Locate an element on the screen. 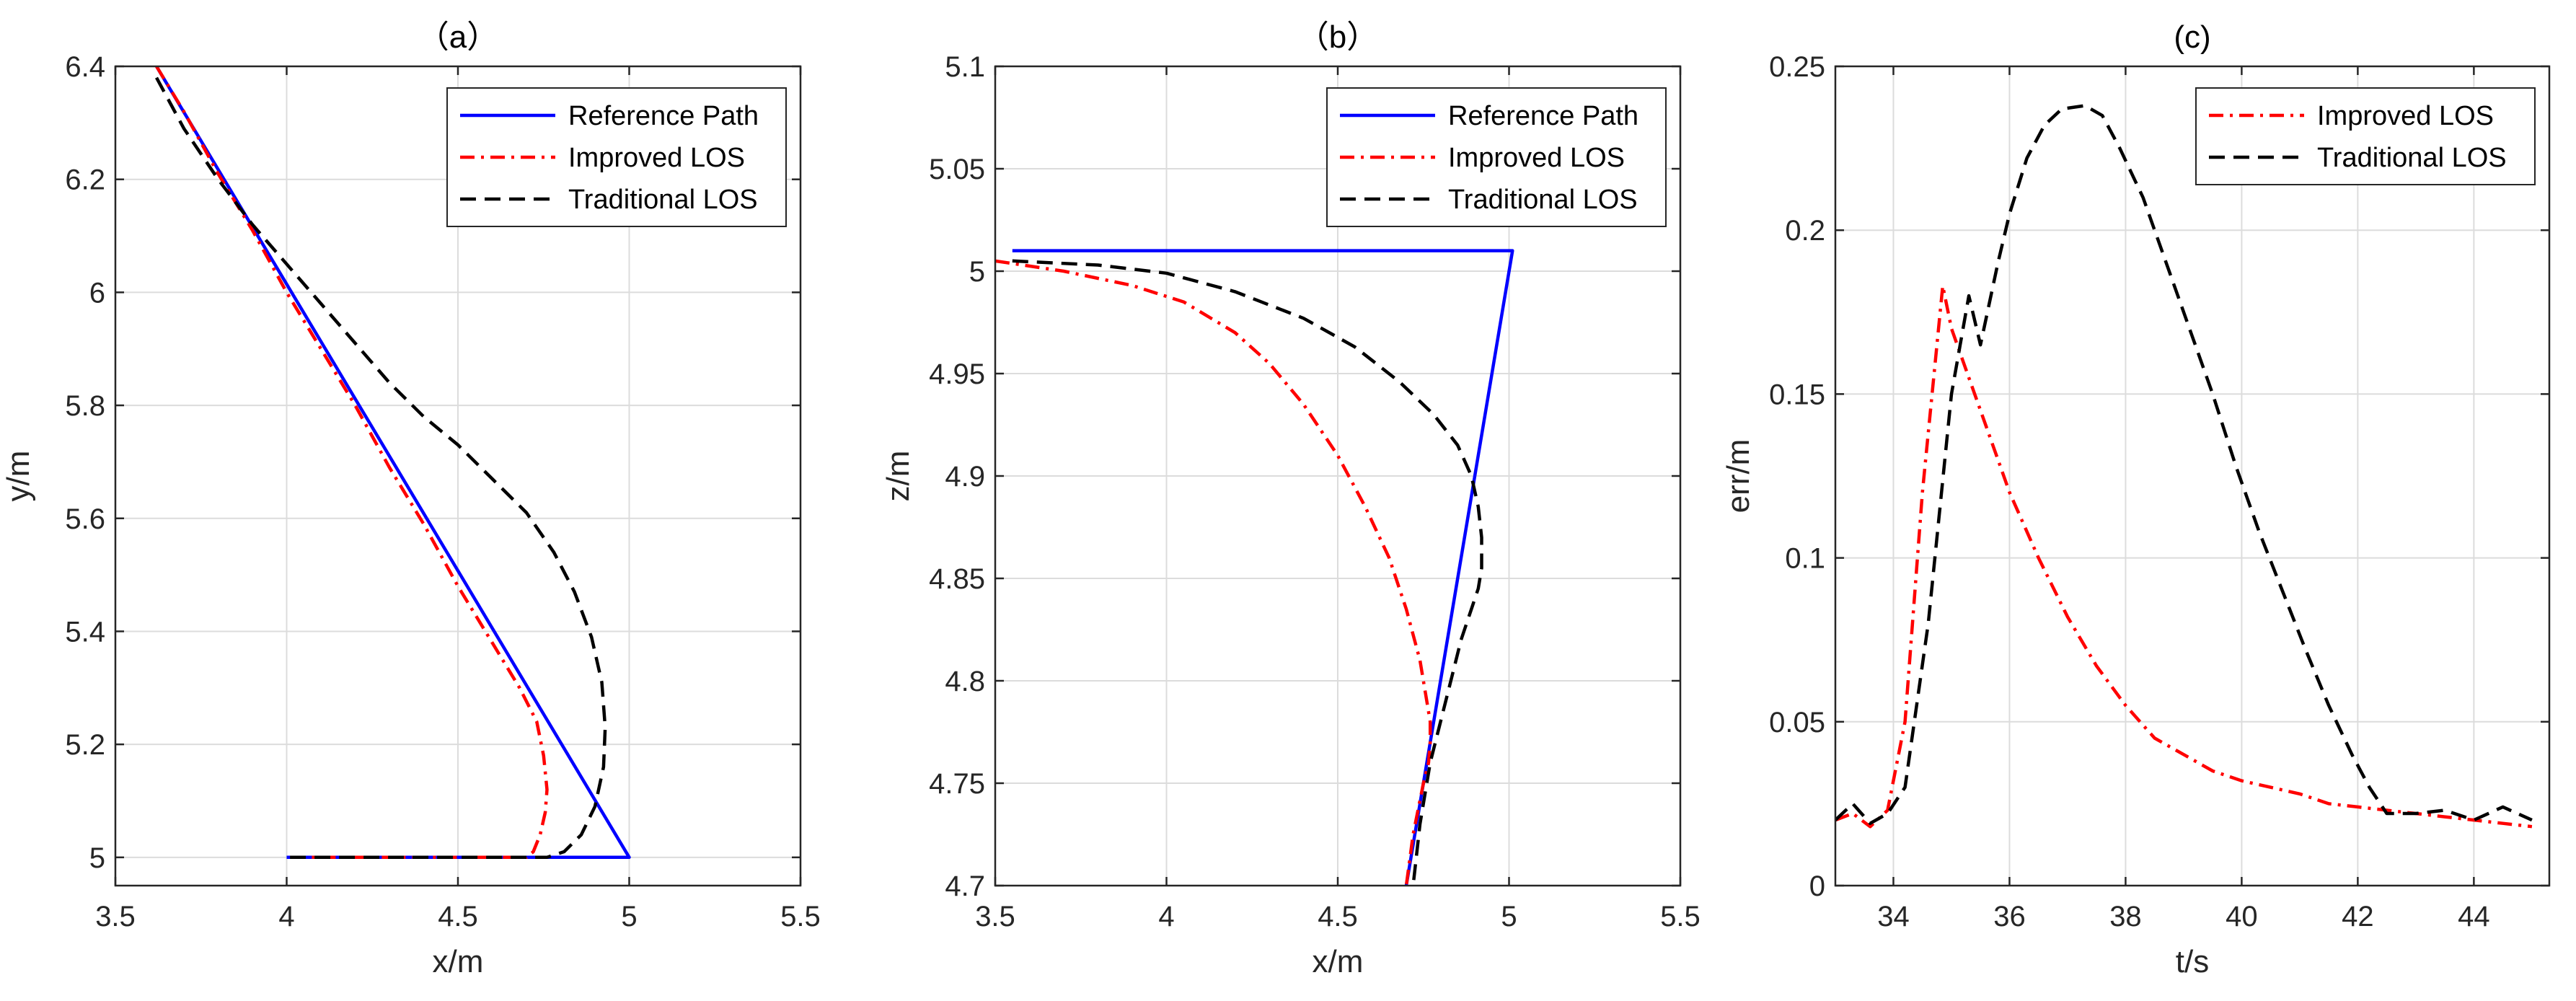  y-tick-label: 0 is located at coordinates (1817, 886).